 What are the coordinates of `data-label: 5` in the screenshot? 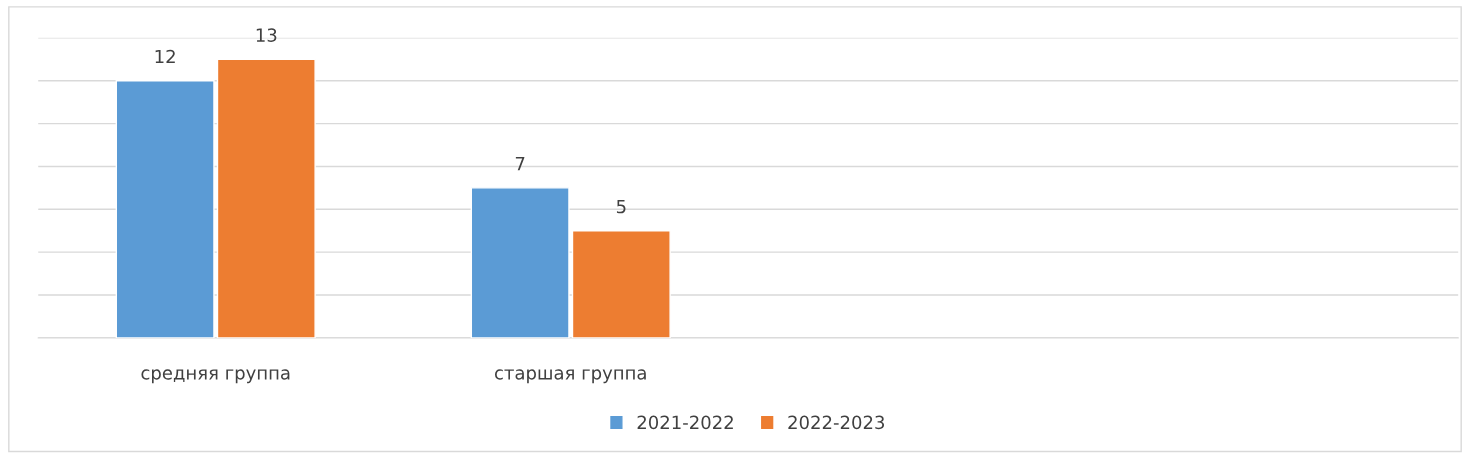 It's located at (621, 206).